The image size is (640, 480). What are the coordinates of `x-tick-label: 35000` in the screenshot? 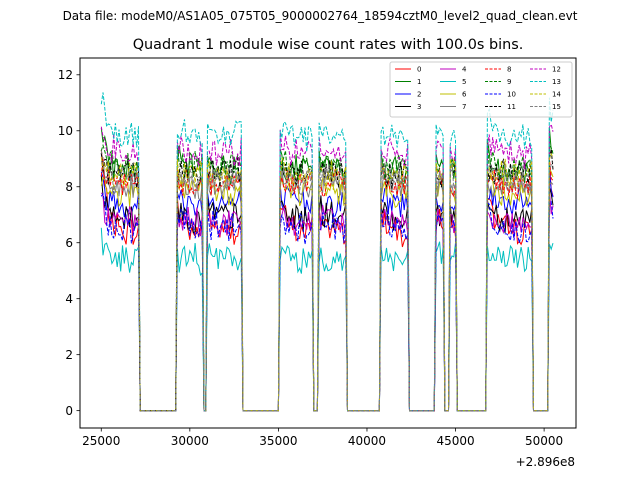 It's located at (278, 441).